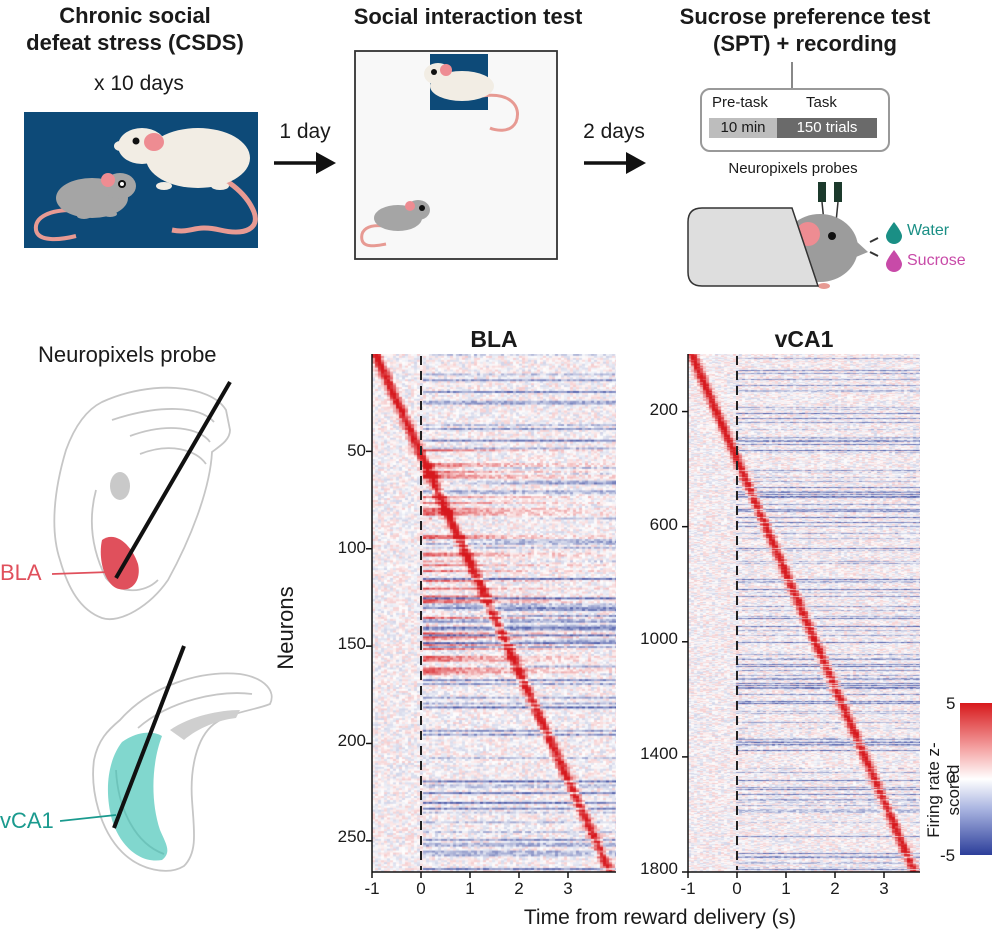 This screenshot has width=1000, height=940. Describe the element at coordinates (663, 409) in the screenshot. I see `vca1-ytick: 200` at that location.